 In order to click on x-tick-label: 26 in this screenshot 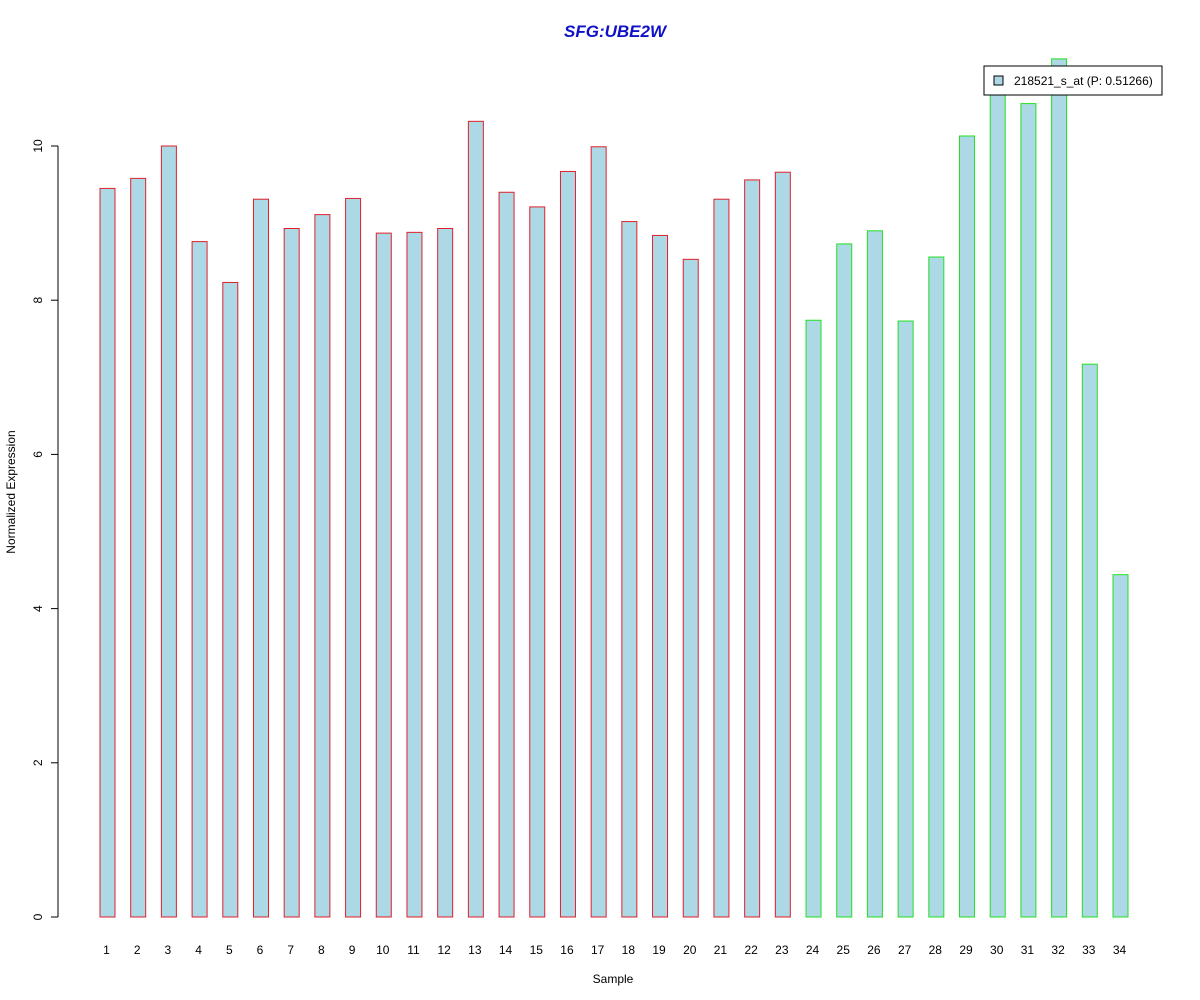, I will do `click(874, 950)`.